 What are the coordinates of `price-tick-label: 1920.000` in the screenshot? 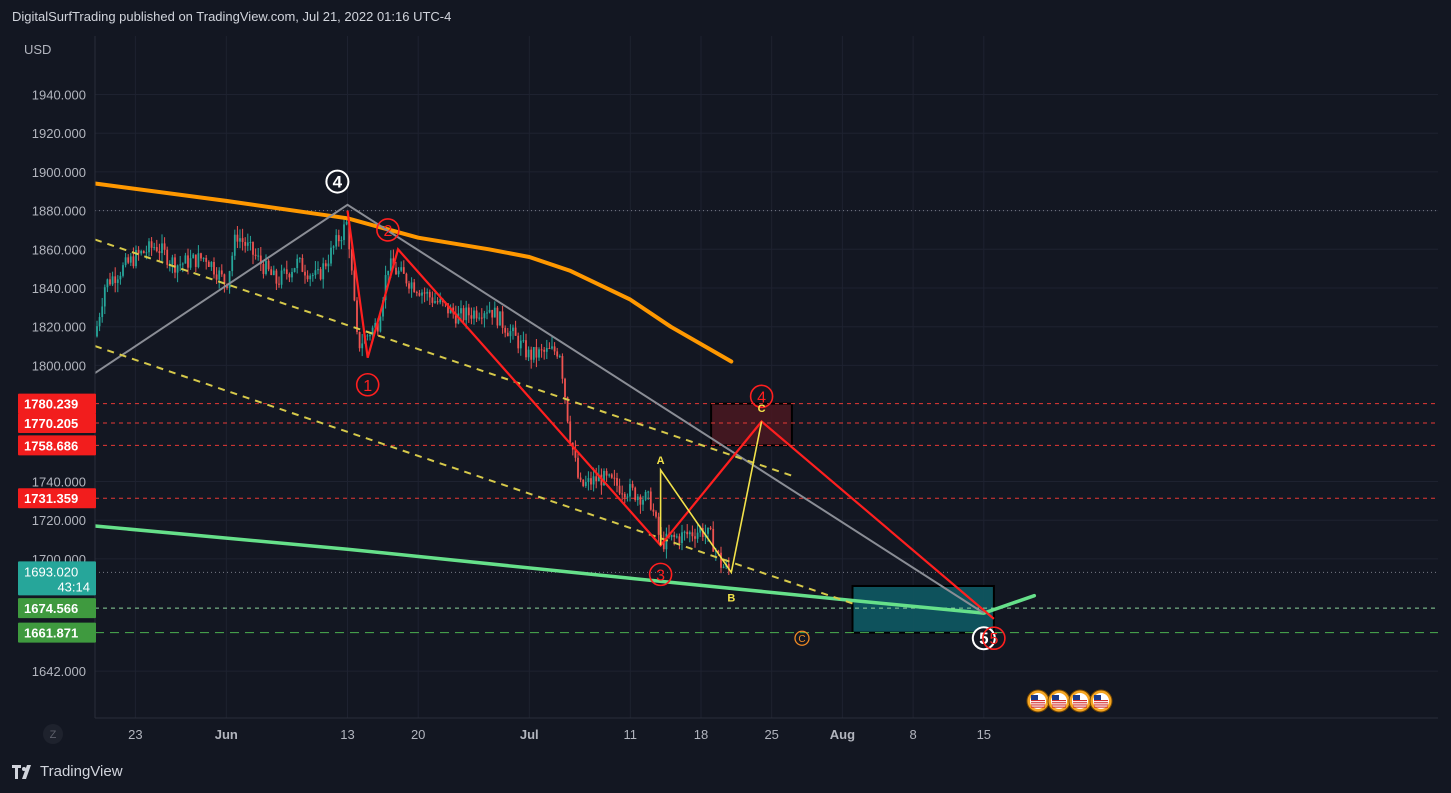 It's located at (59, 133).